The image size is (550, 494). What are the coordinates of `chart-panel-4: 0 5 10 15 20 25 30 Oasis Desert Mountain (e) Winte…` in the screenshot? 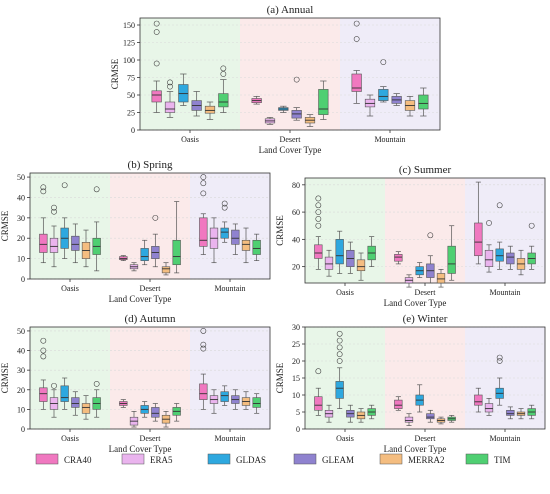 It's located at (410, 383).